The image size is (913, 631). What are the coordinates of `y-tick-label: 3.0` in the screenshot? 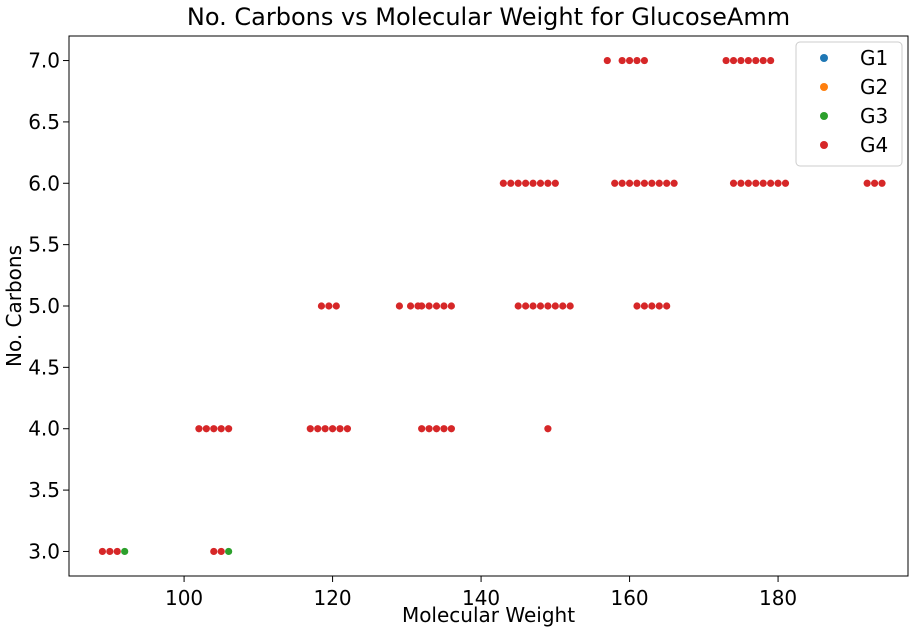 It's located at (44, 551).